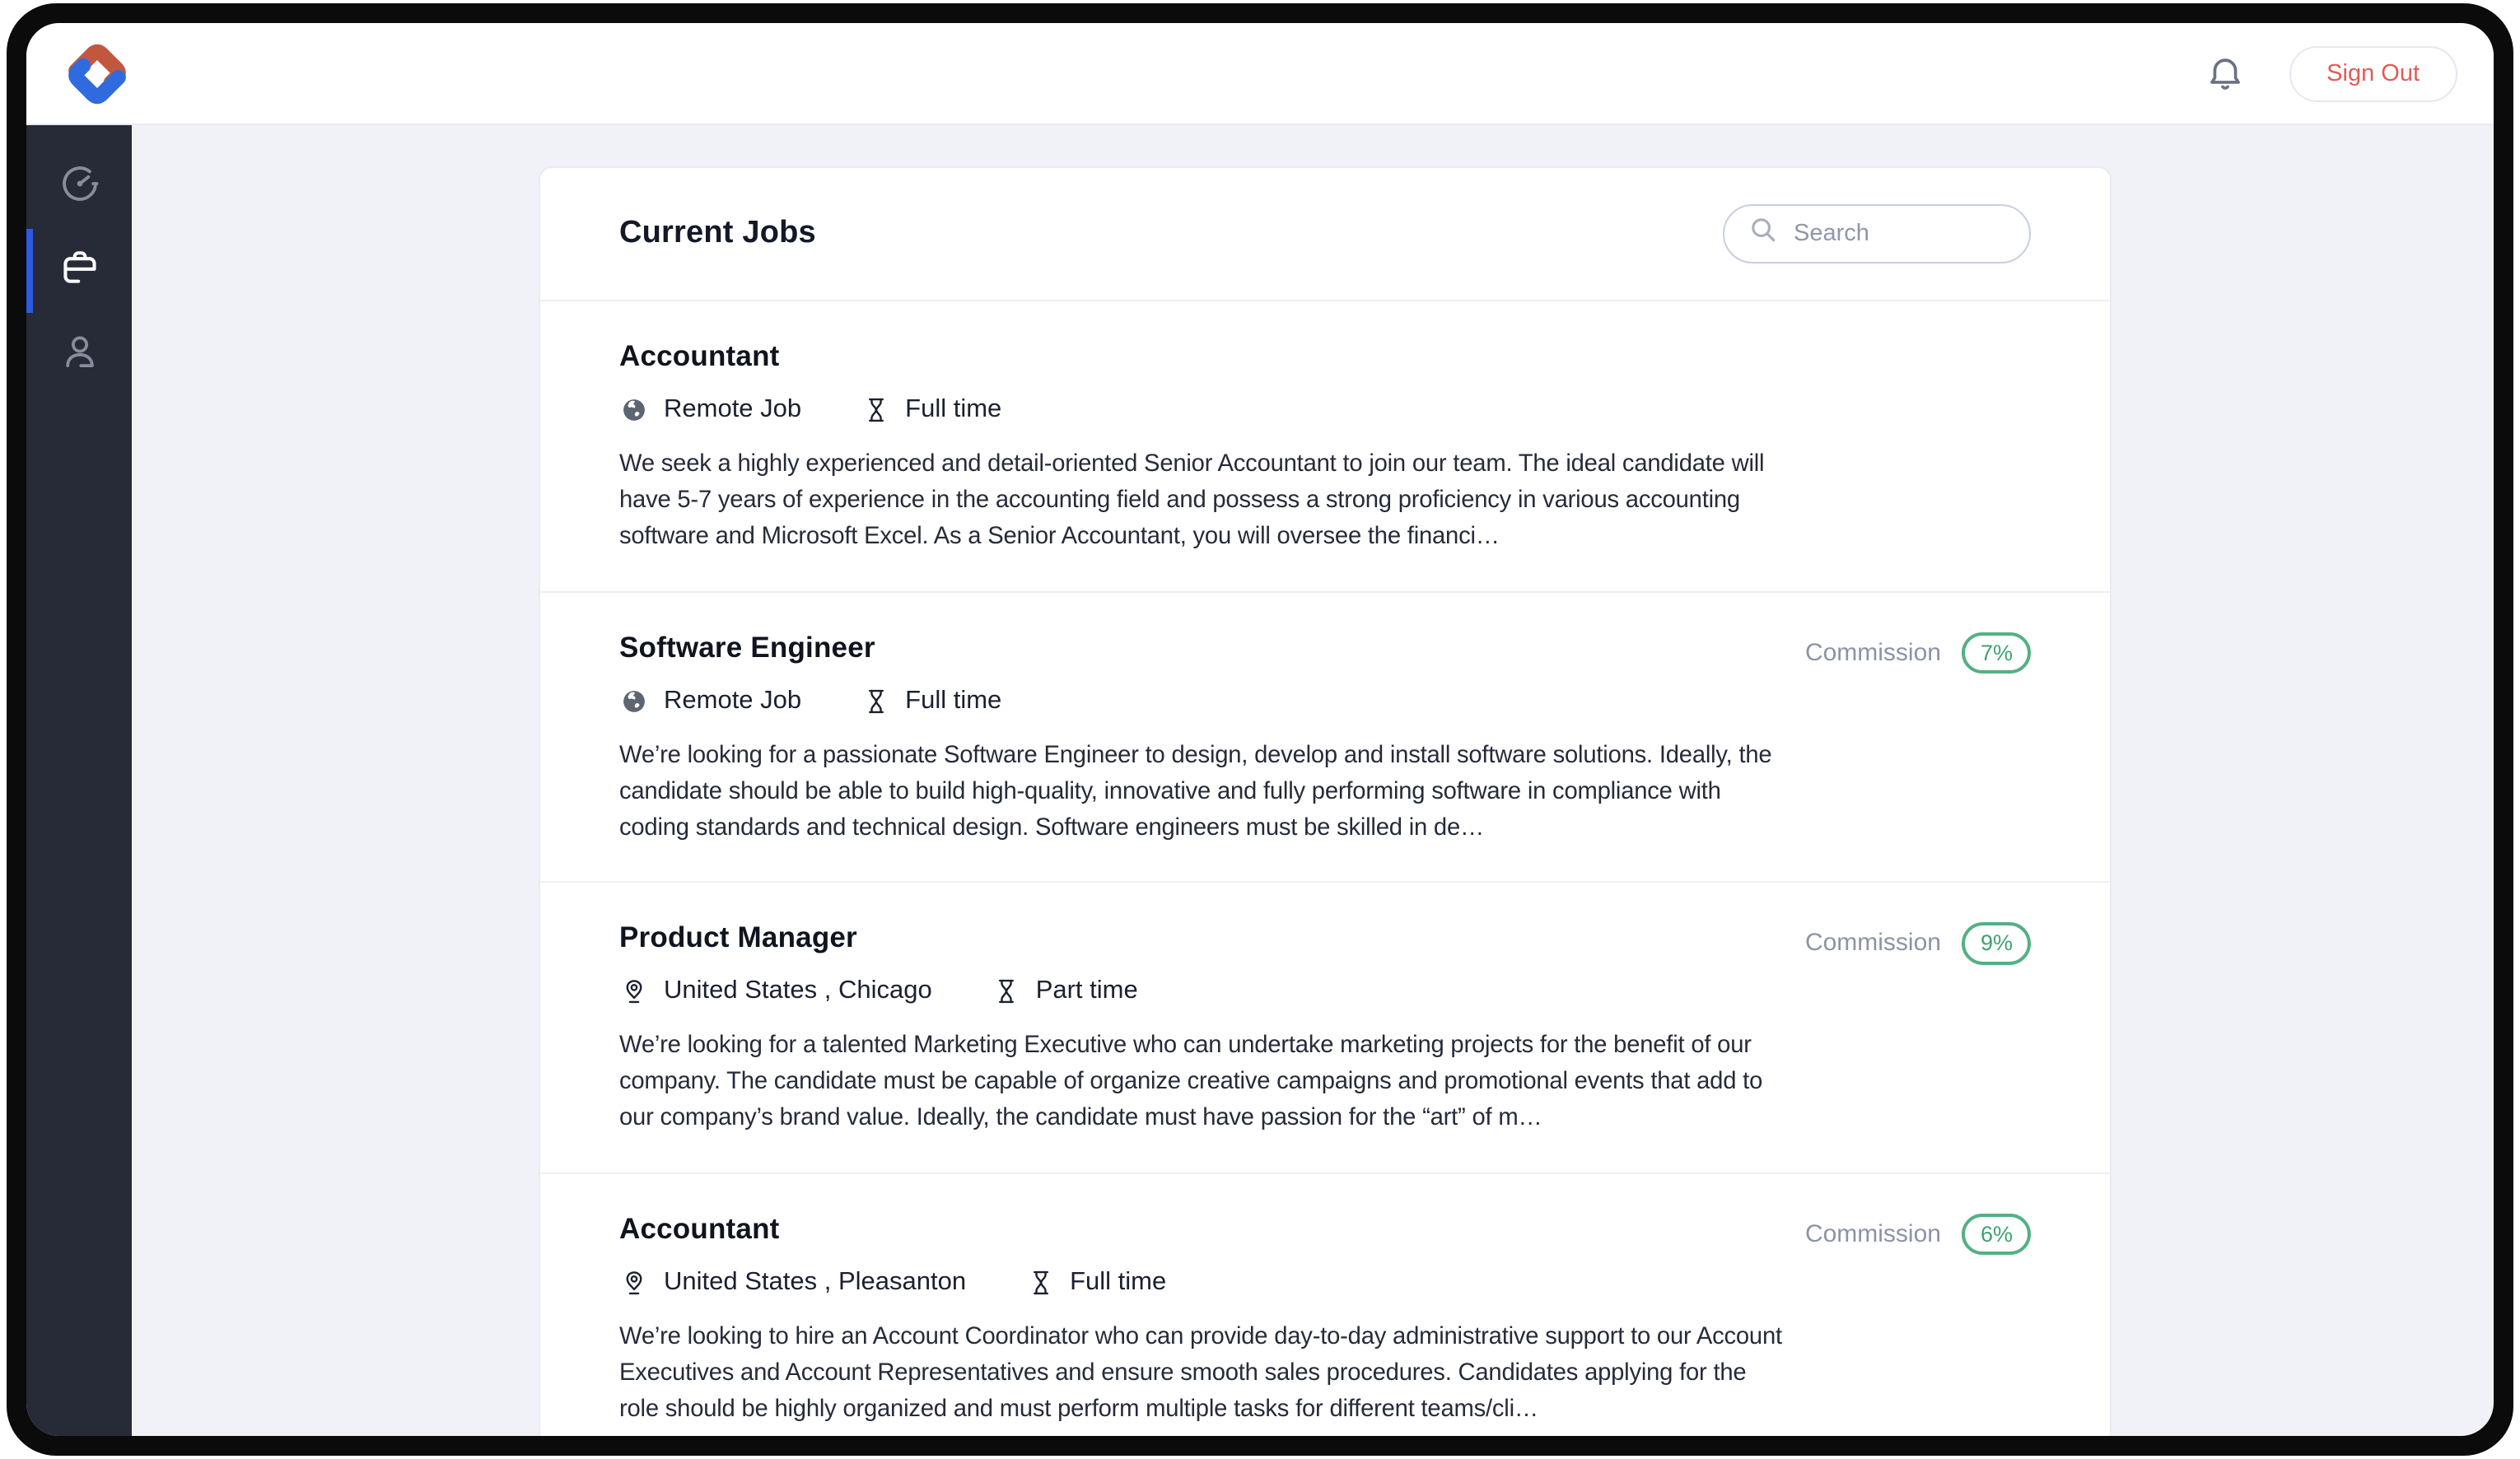 The width and height of the screenshot is (2520, 1459). I want to click on briefcase-jobs-icon, so click(79, 271).